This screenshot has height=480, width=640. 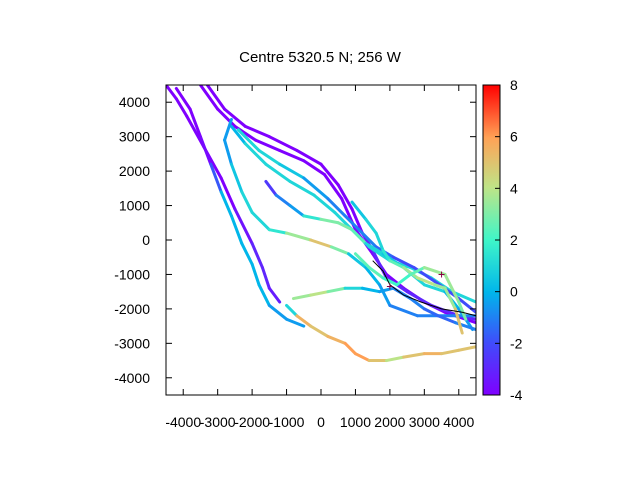 What do you see at coordinates (514, 240) in the screenshot?
I see `colorbar-tick-label: 2` at bounding box center [514, 240].